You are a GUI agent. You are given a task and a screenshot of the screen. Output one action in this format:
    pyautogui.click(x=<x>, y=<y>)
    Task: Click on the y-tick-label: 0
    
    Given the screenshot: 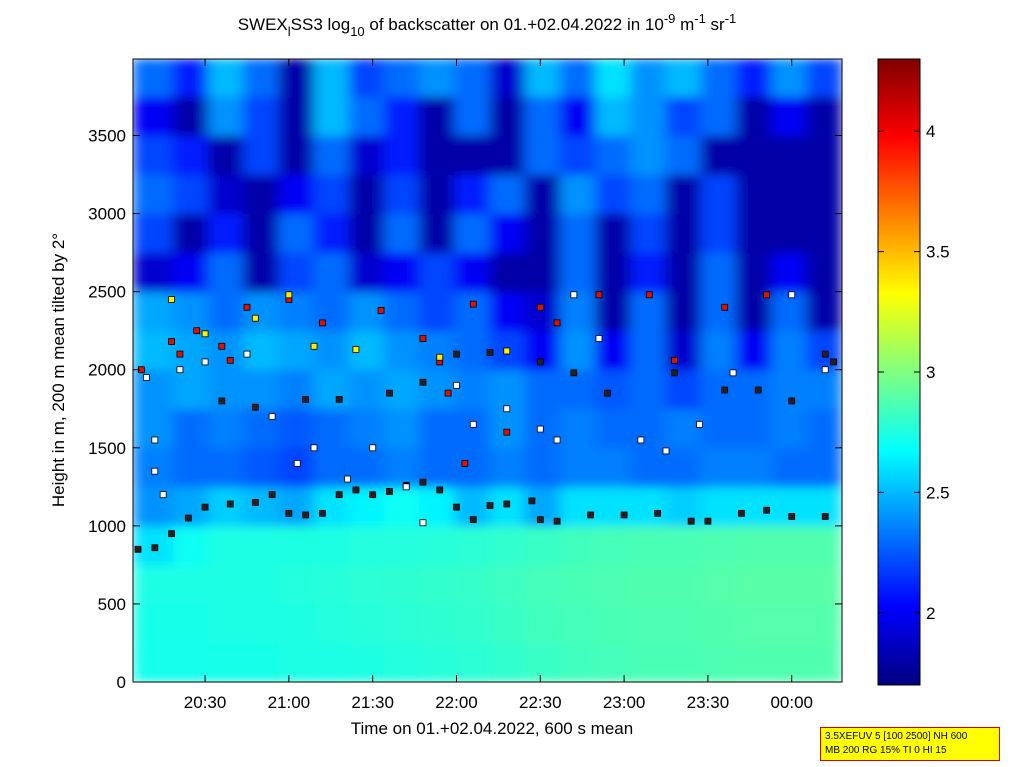 What is the action you would take?
    pyautogui.click(x=121, y=682)
    